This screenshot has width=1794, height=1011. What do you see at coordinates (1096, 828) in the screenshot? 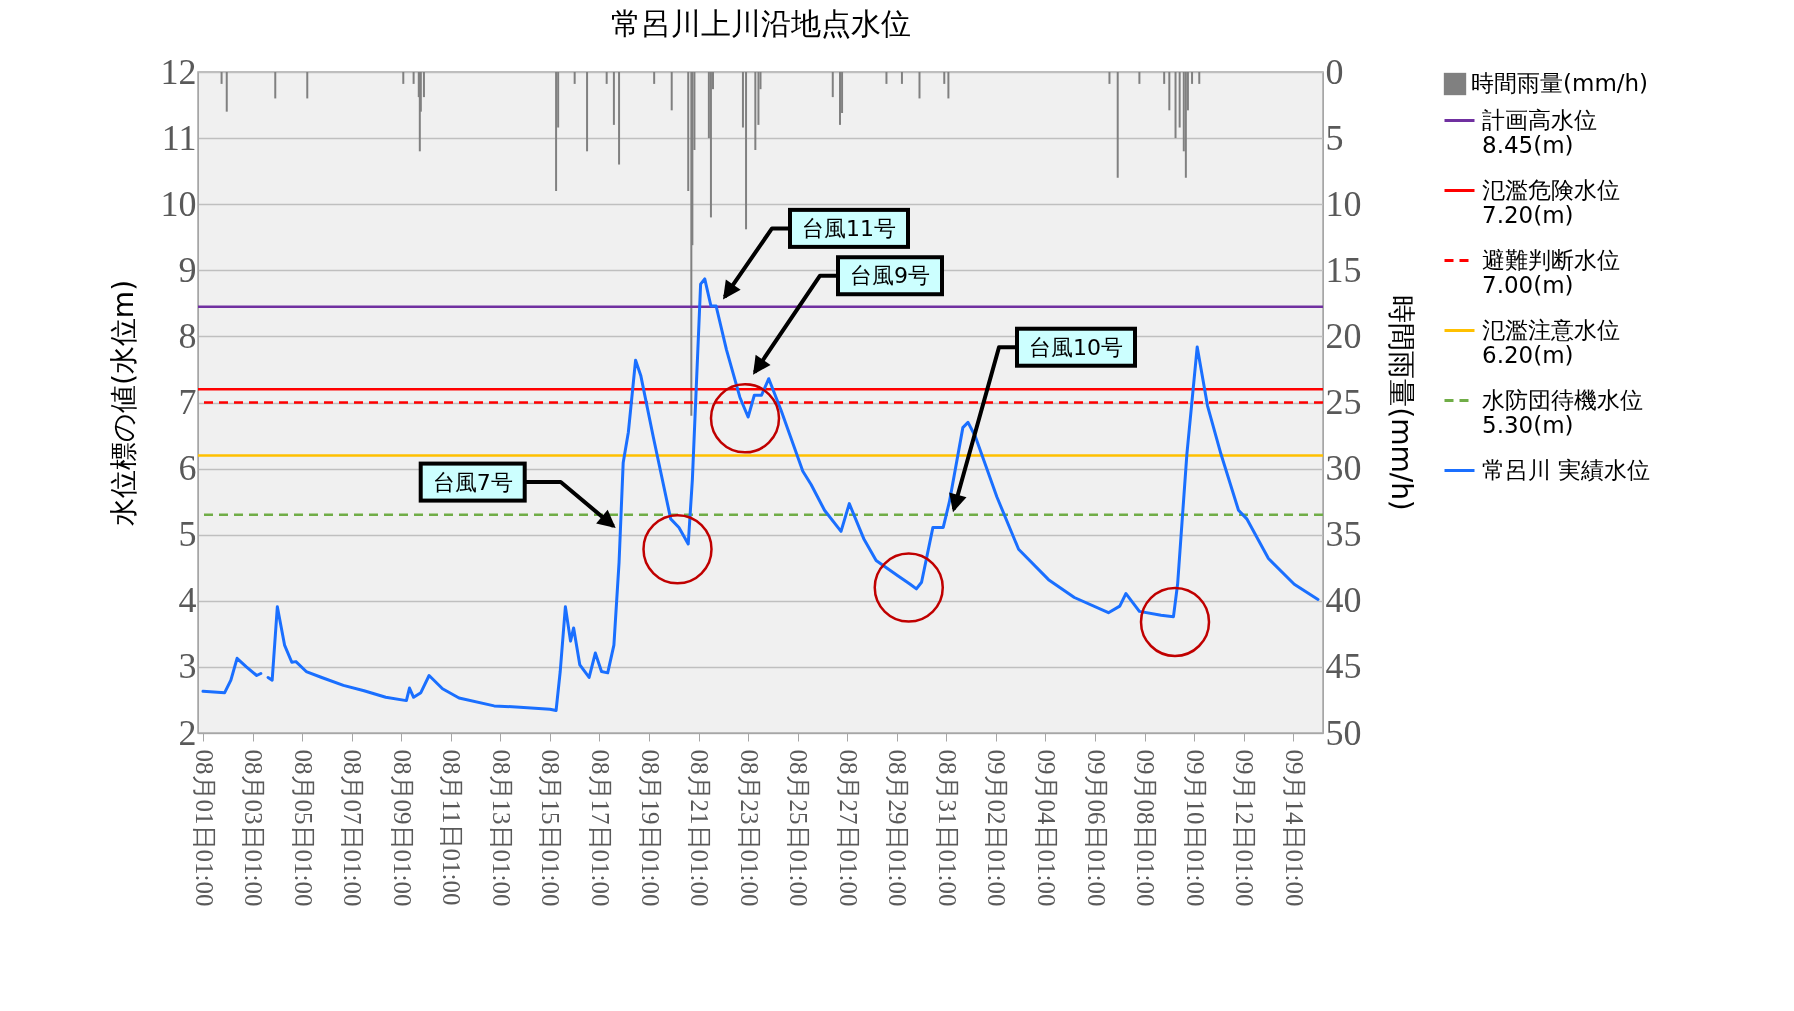
I see `x-tick-label: 09月06日01:00` at bounding box center [1096, 828].